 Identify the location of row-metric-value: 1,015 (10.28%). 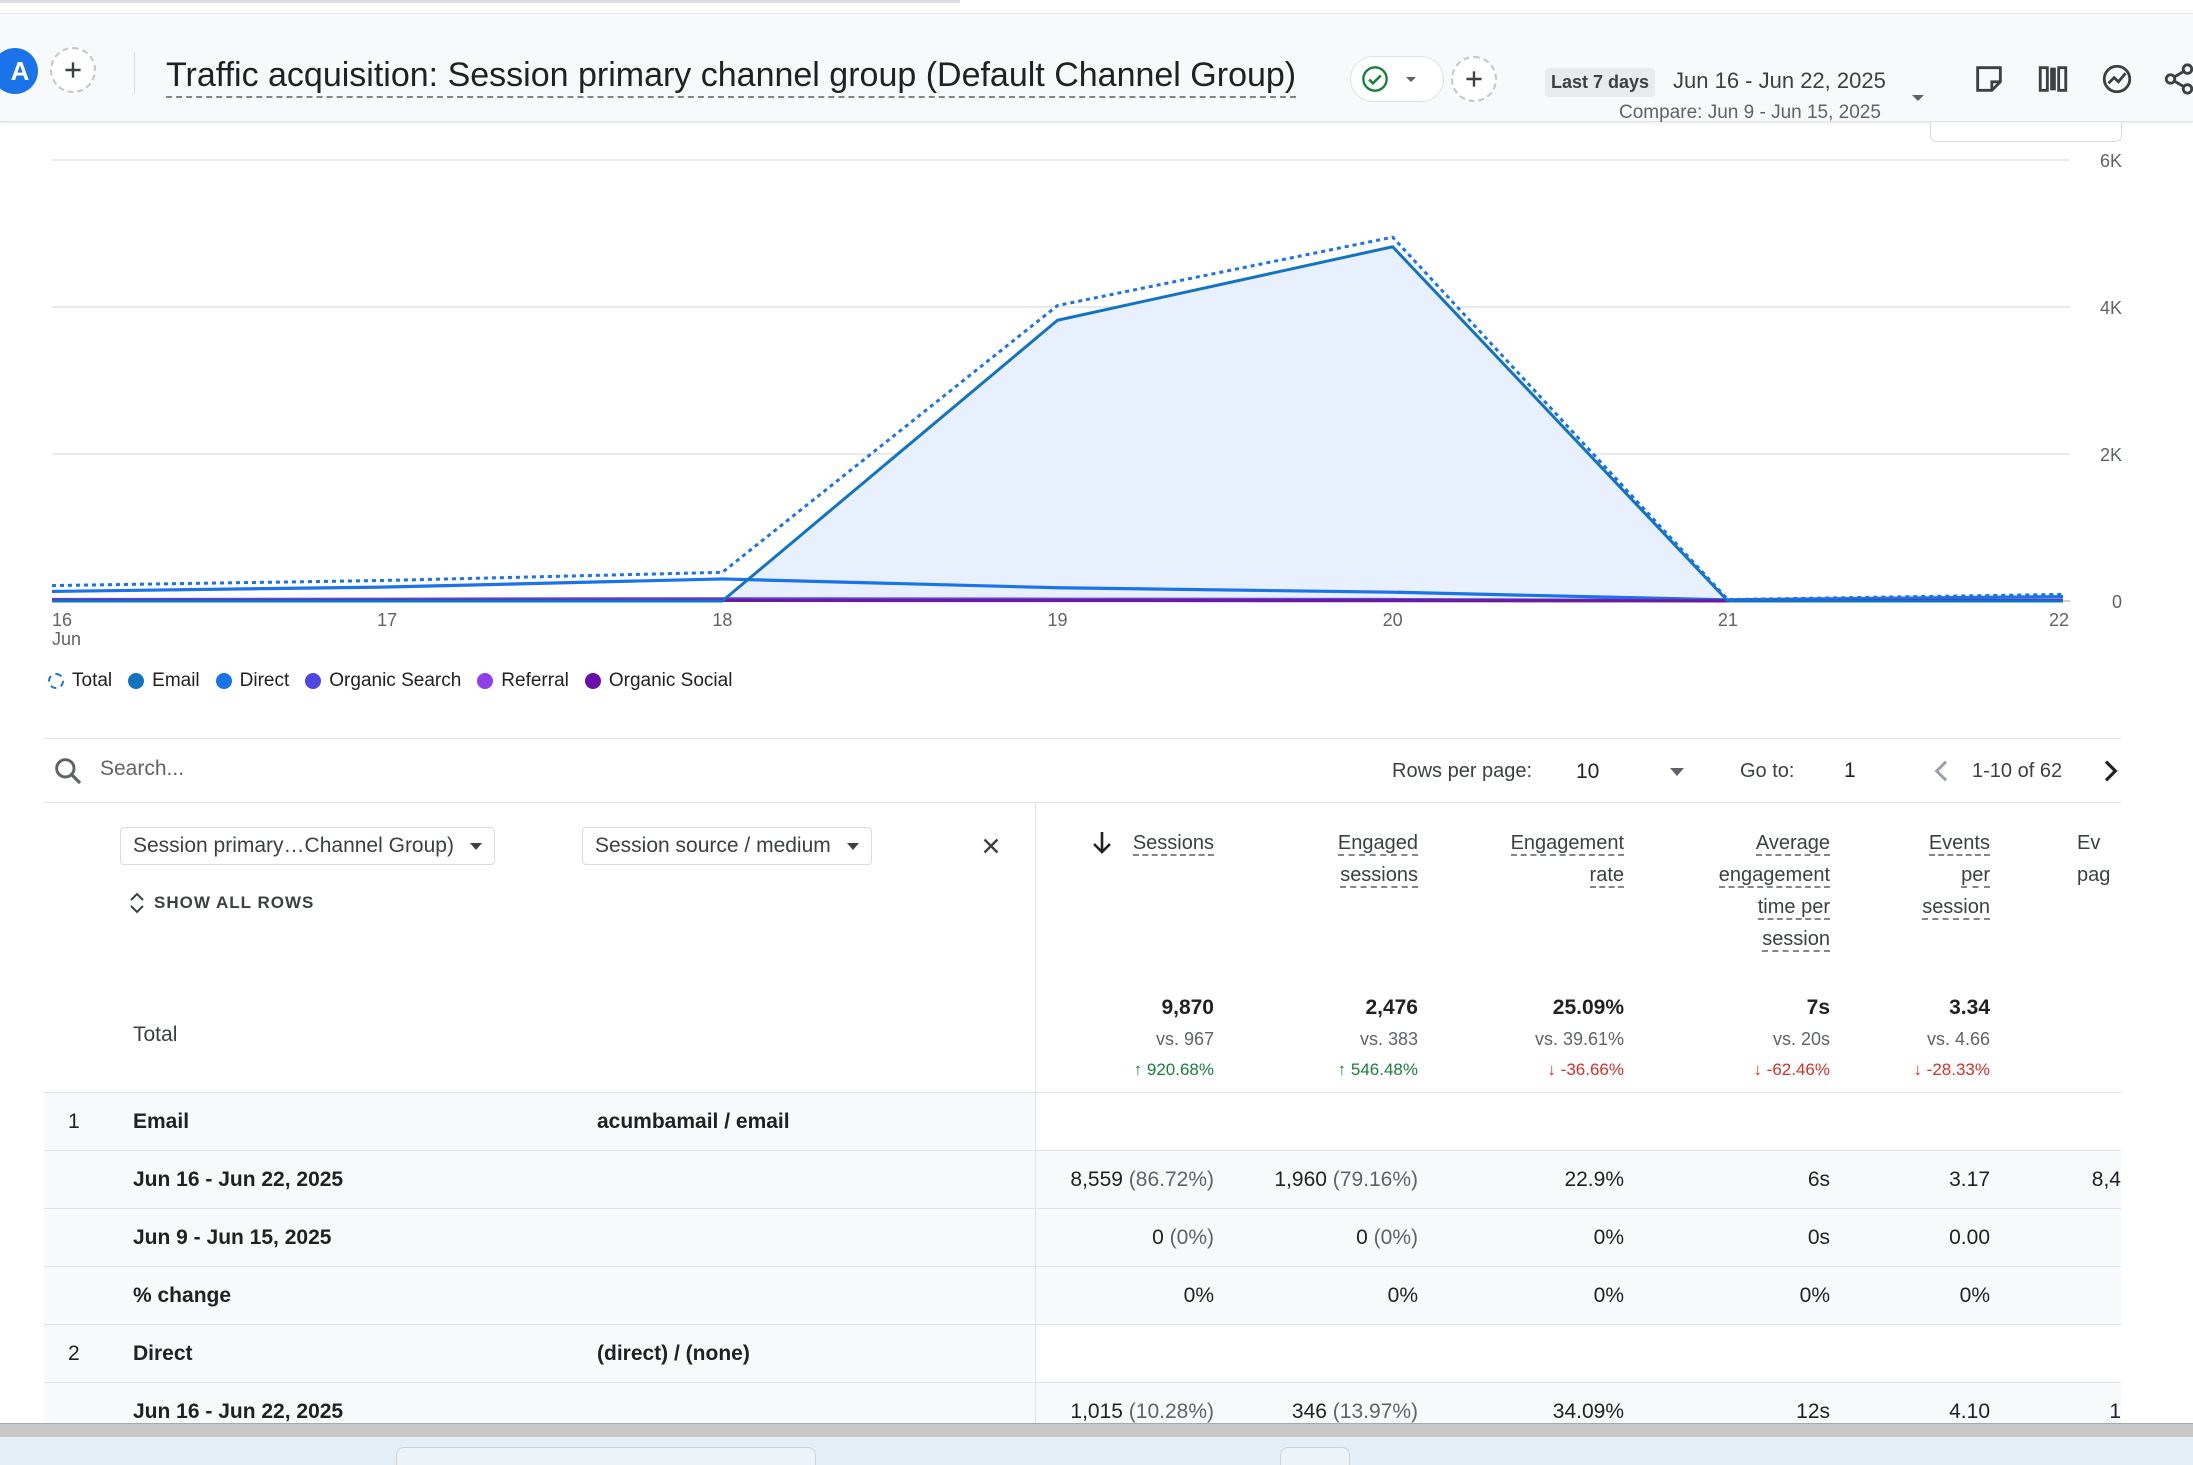
(1114, 1411).